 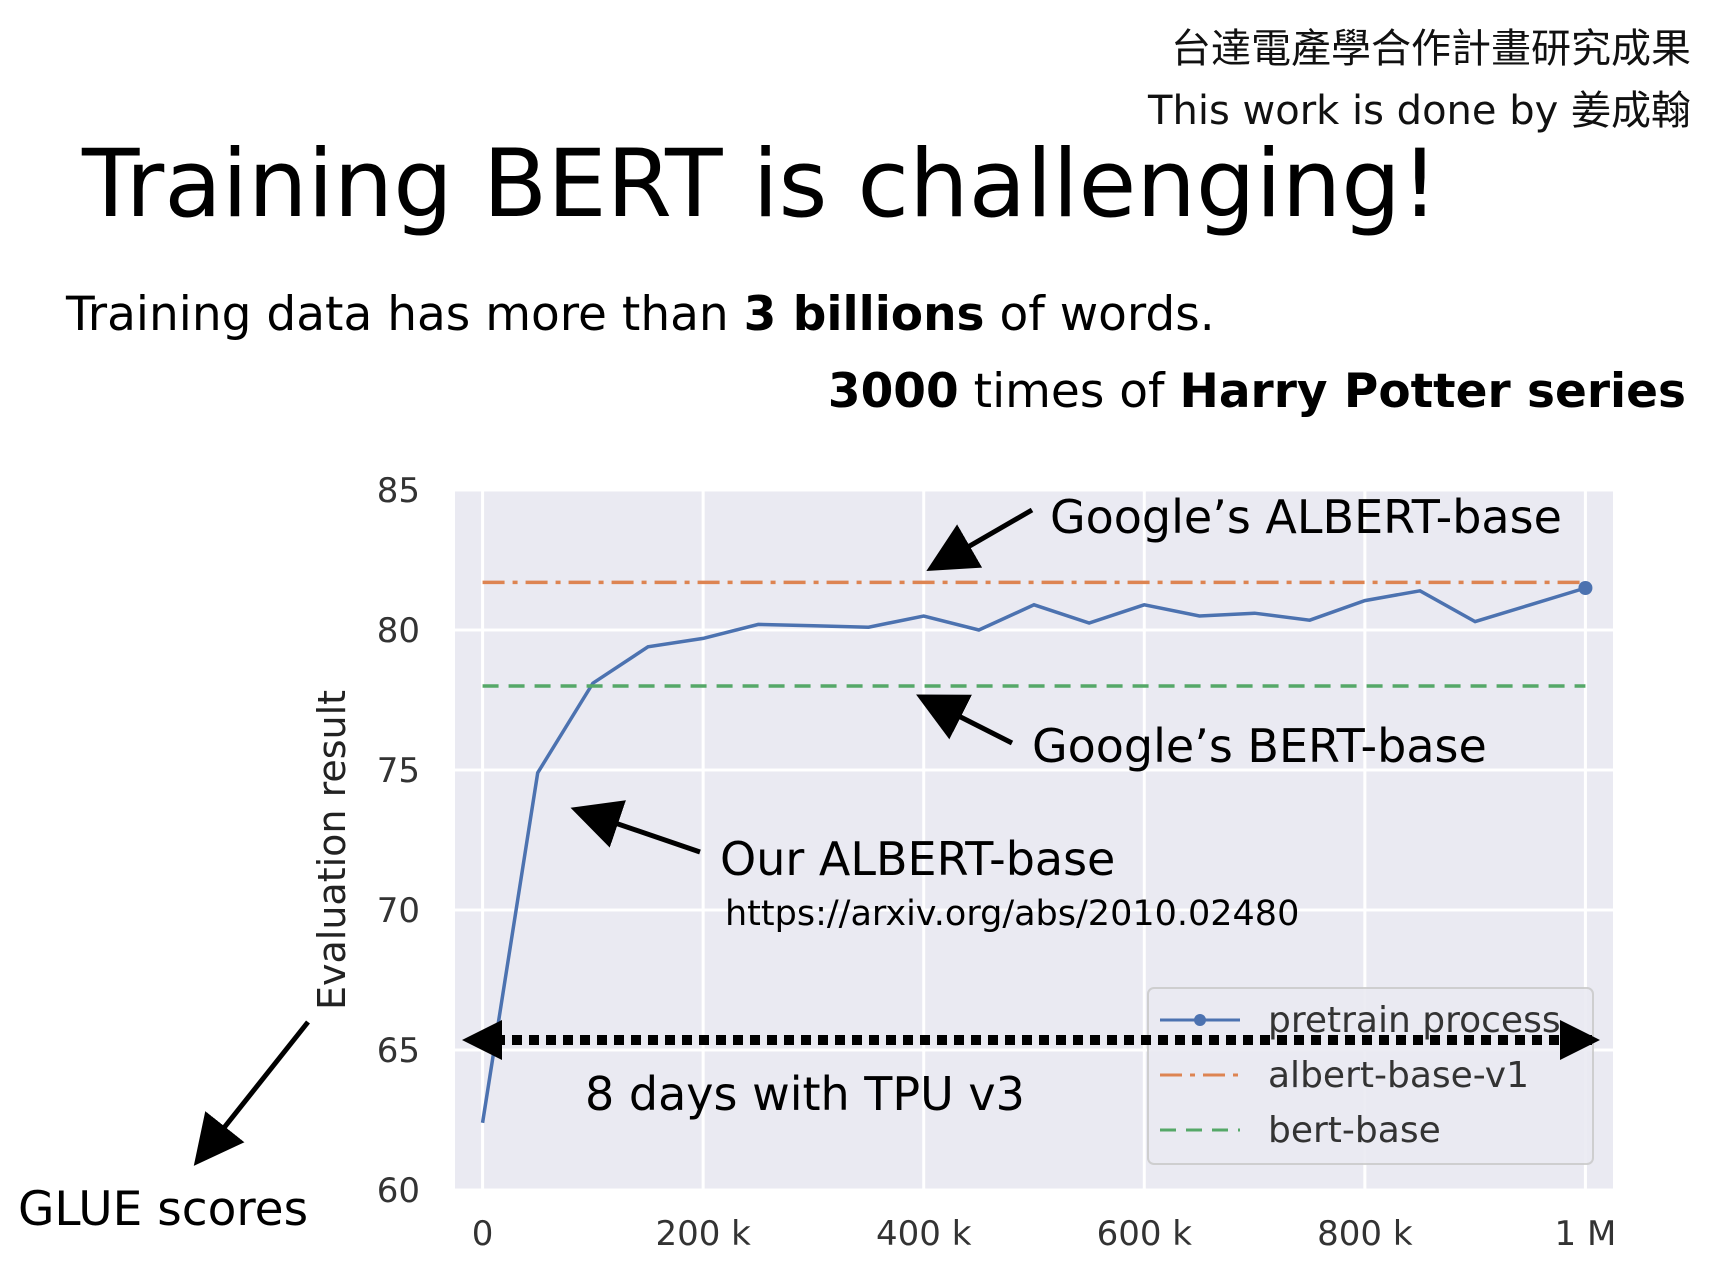 What do you see at coordinates (805, 1094) in the screenshot?
I see `annotation-duration: 8 days with TPU v3` at bounding box center [805, 1094].